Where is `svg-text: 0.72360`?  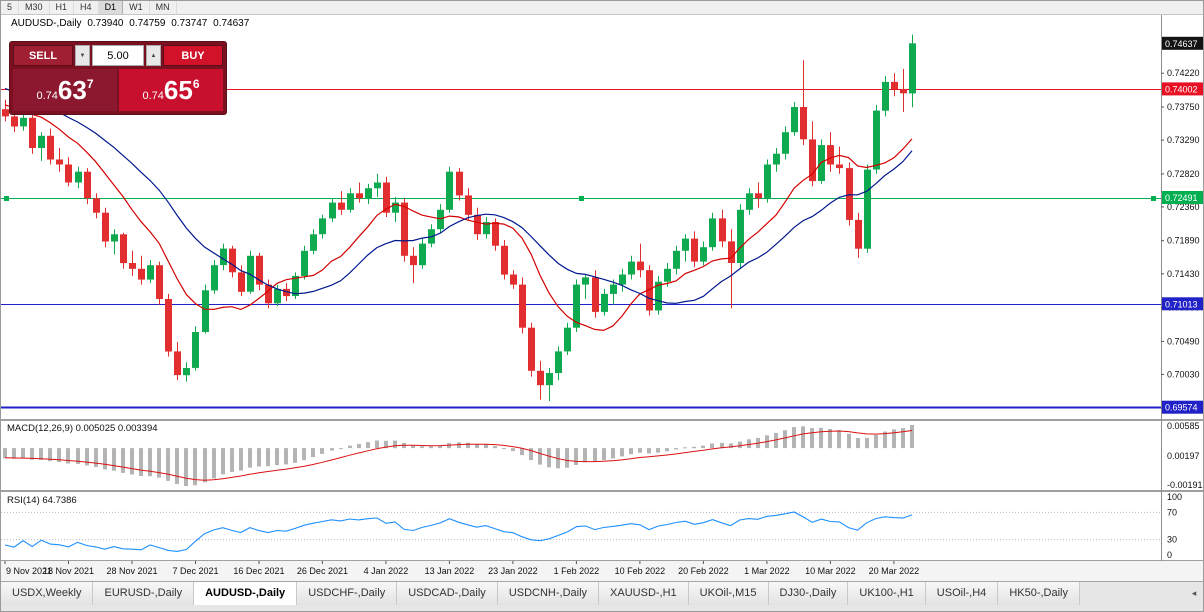
svg-text: 0.72360 is located at coordinates (1183, 207).